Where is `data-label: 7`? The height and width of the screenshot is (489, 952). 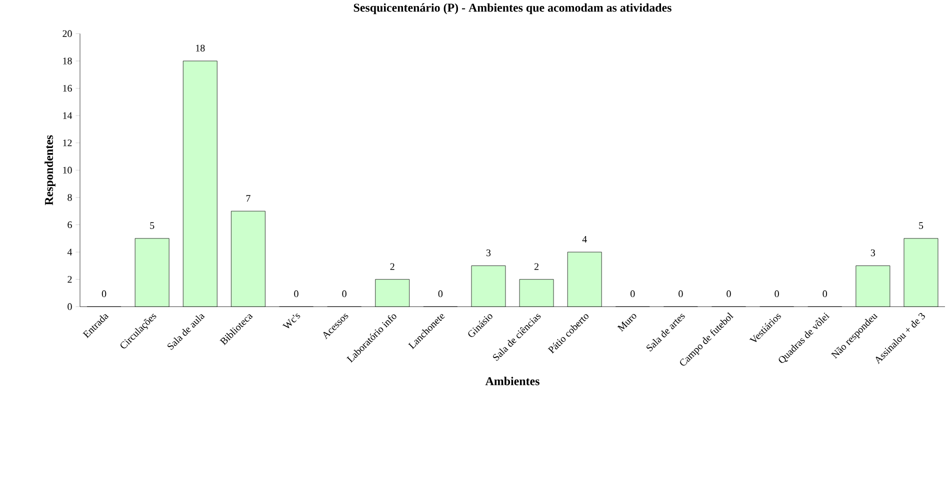 data-label: 7 is located at coordinates (248, 198).